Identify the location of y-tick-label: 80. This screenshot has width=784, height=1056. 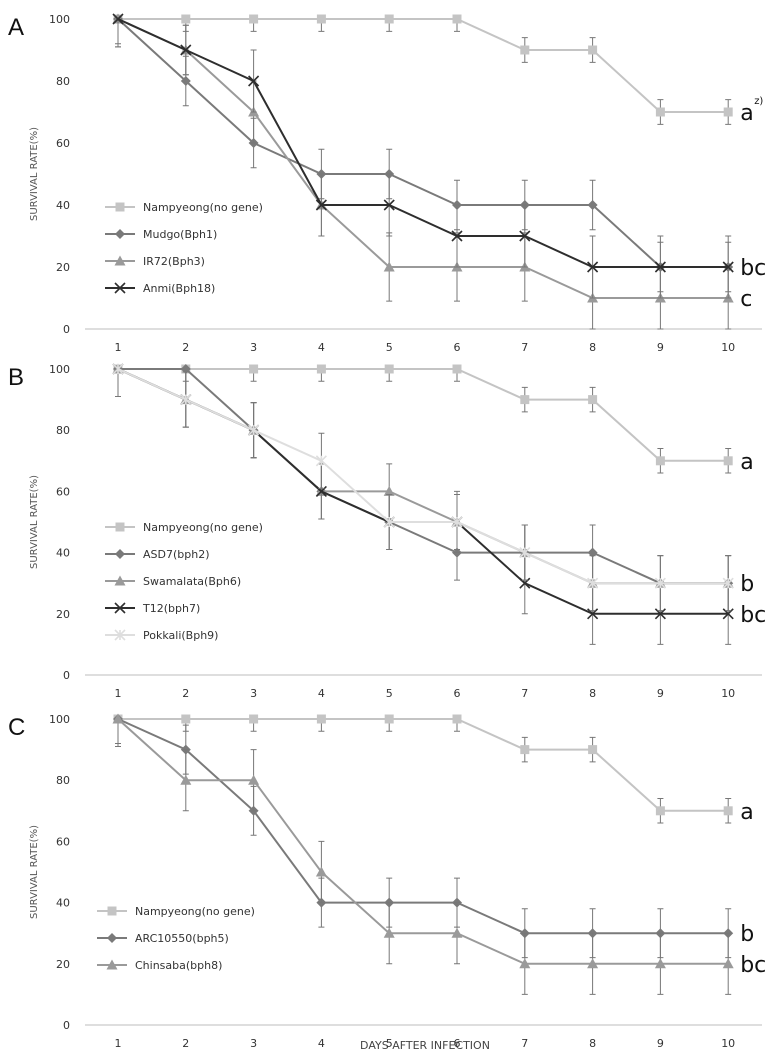
(63, 81).